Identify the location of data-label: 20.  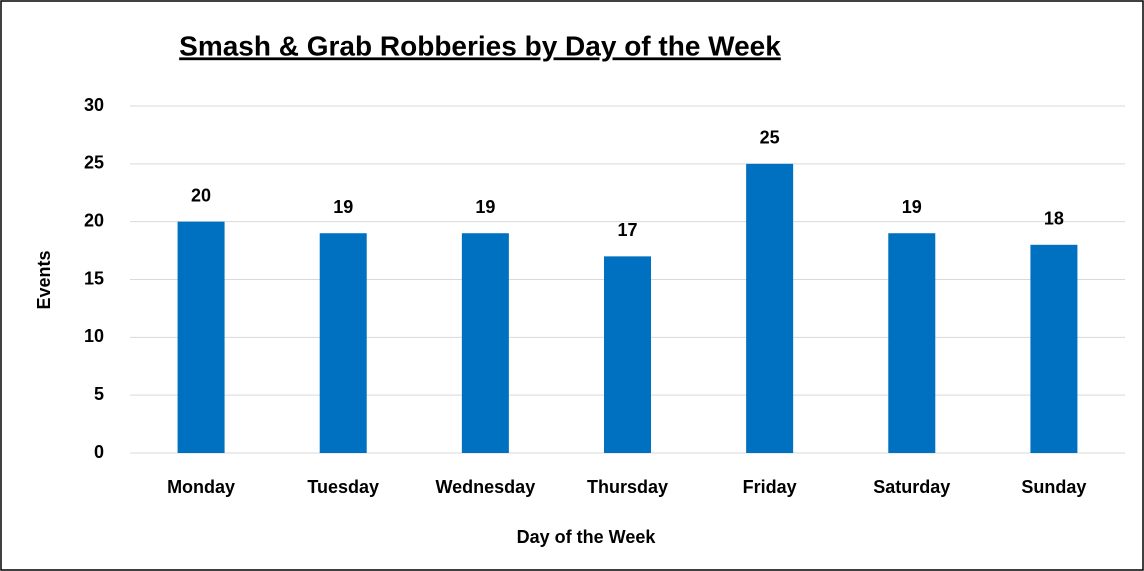
(201, 195).